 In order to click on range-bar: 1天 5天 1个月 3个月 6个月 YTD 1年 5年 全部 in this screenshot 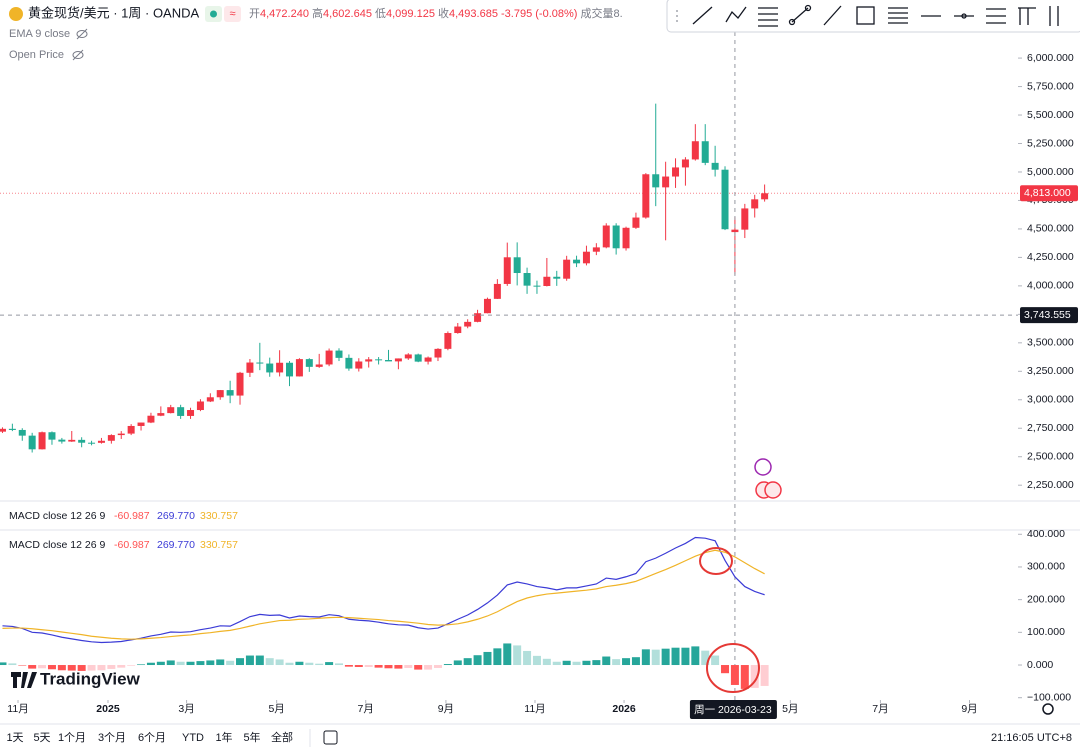, I will do `click(149, 737)`.